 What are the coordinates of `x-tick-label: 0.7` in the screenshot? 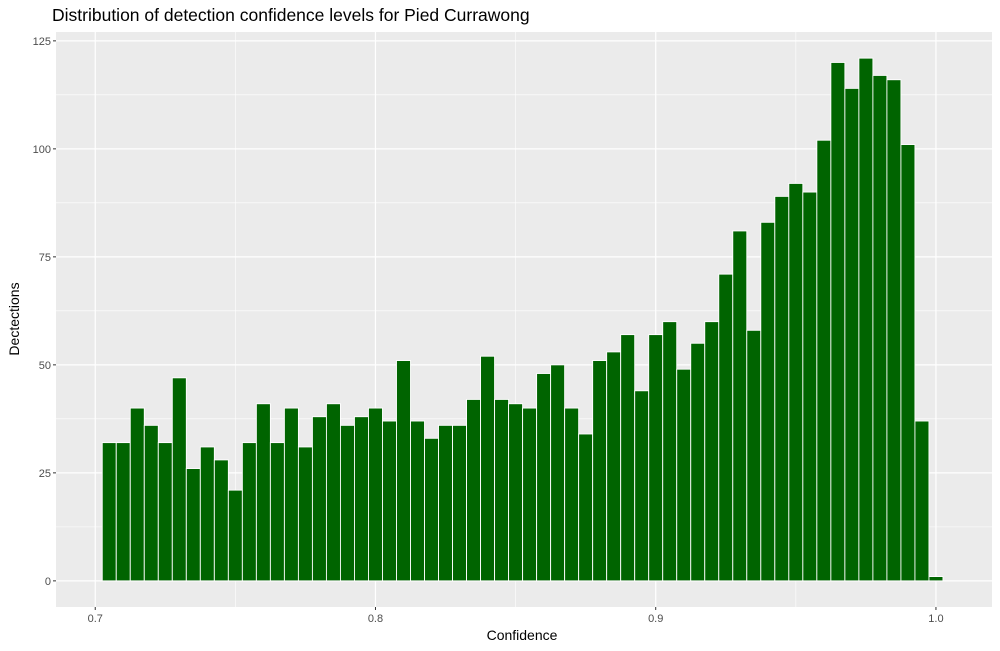 It's located at (95, 619).